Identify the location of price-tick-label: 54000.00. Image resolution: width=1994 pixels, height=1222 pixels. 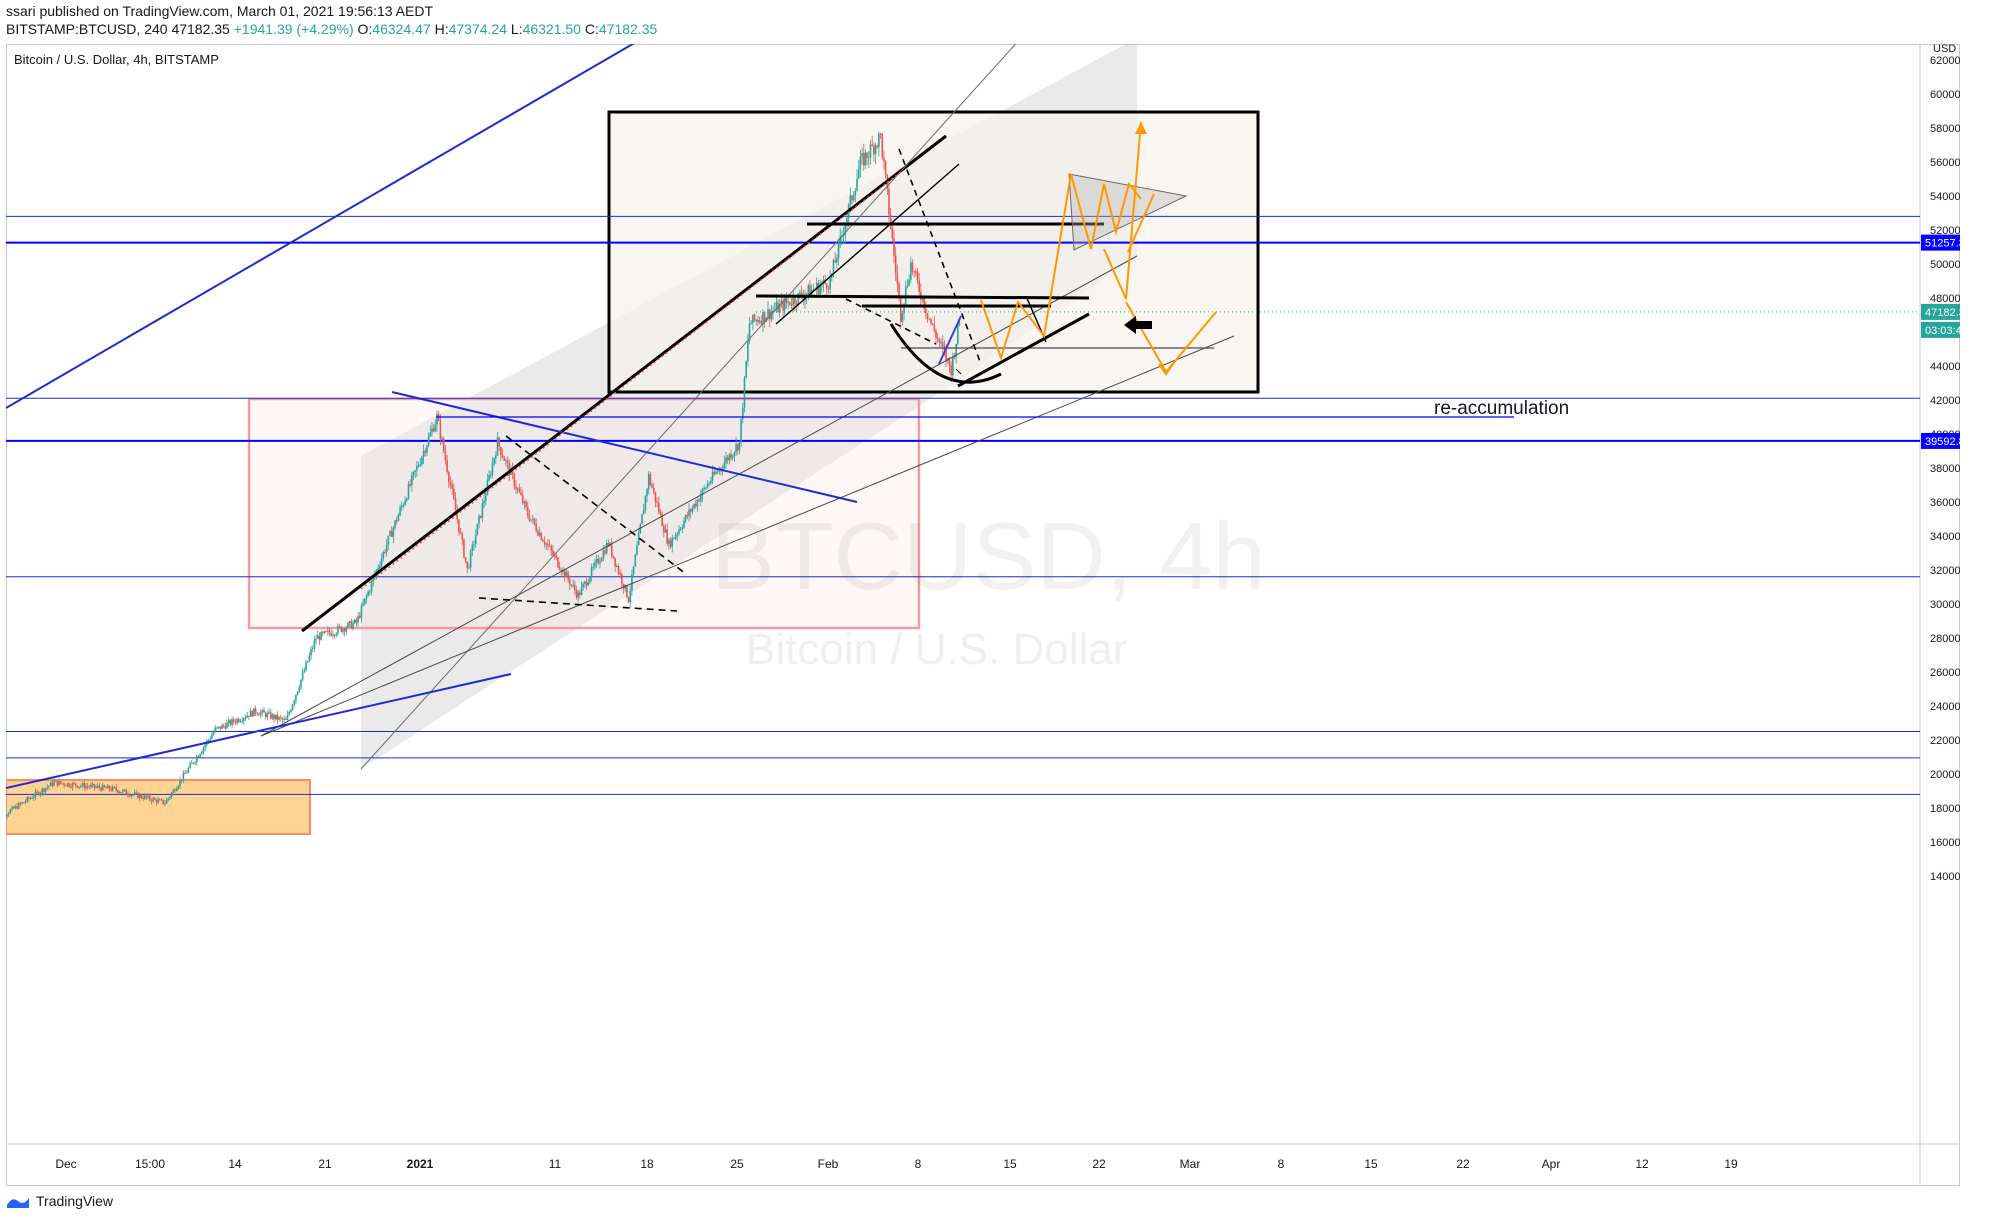
(1945, 197).